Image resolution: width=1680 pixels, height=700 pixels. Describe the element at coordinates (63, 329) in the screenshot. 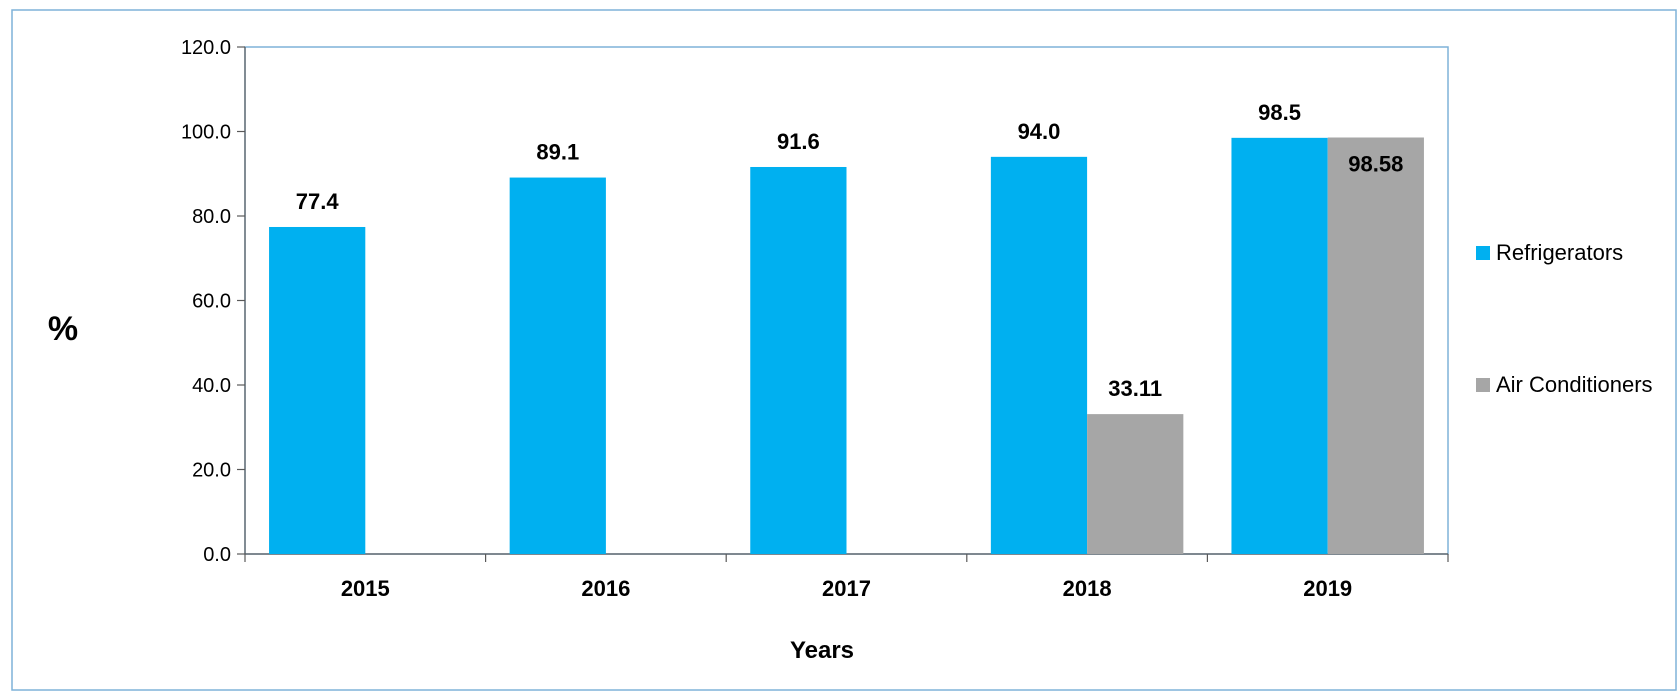

I see `y-axis-title: %` at that location.